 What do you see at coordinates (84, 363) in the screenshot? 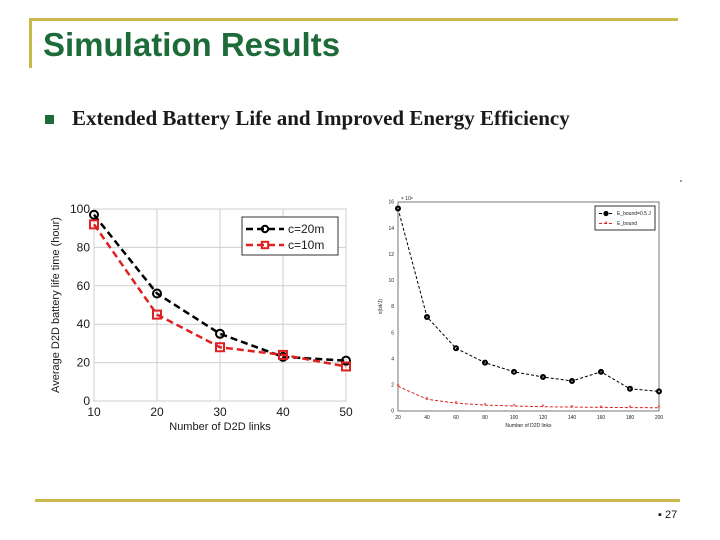
I see `y-tick-label: 20` at bounding box center [84, 363].